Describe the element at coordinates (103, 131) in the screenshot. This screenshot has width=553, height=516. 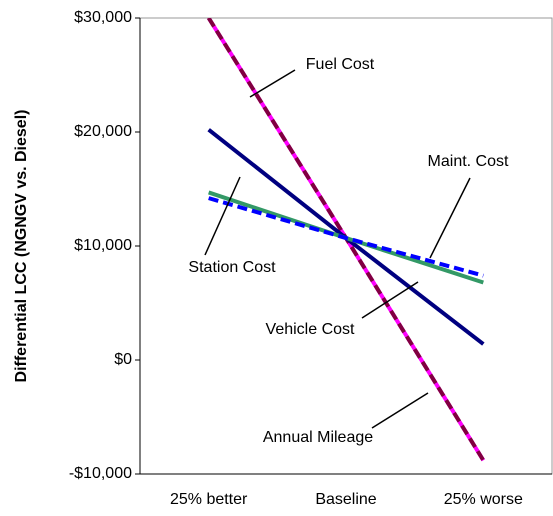
I see `y-tick-label: $20,000` at that location.